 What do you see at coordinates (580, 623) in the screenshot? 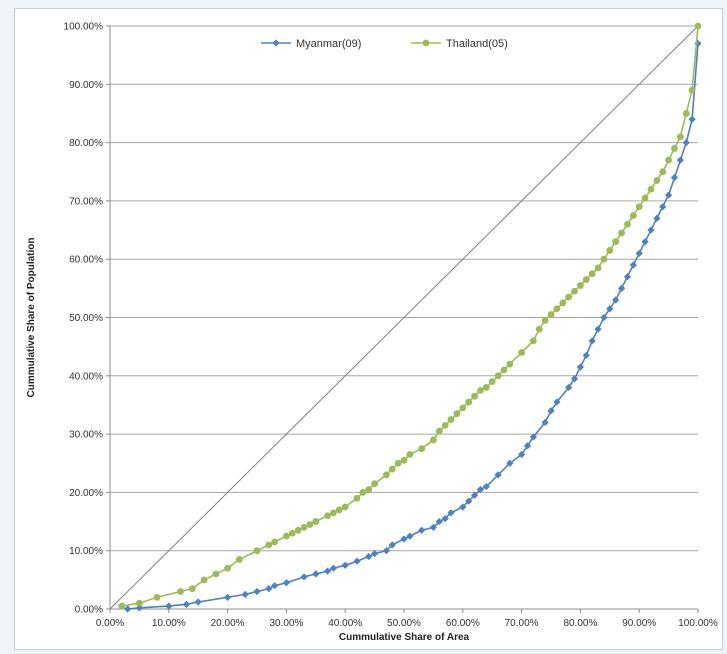
I see `x-tick-label: 80.00%` at bounding box center [580, 623].